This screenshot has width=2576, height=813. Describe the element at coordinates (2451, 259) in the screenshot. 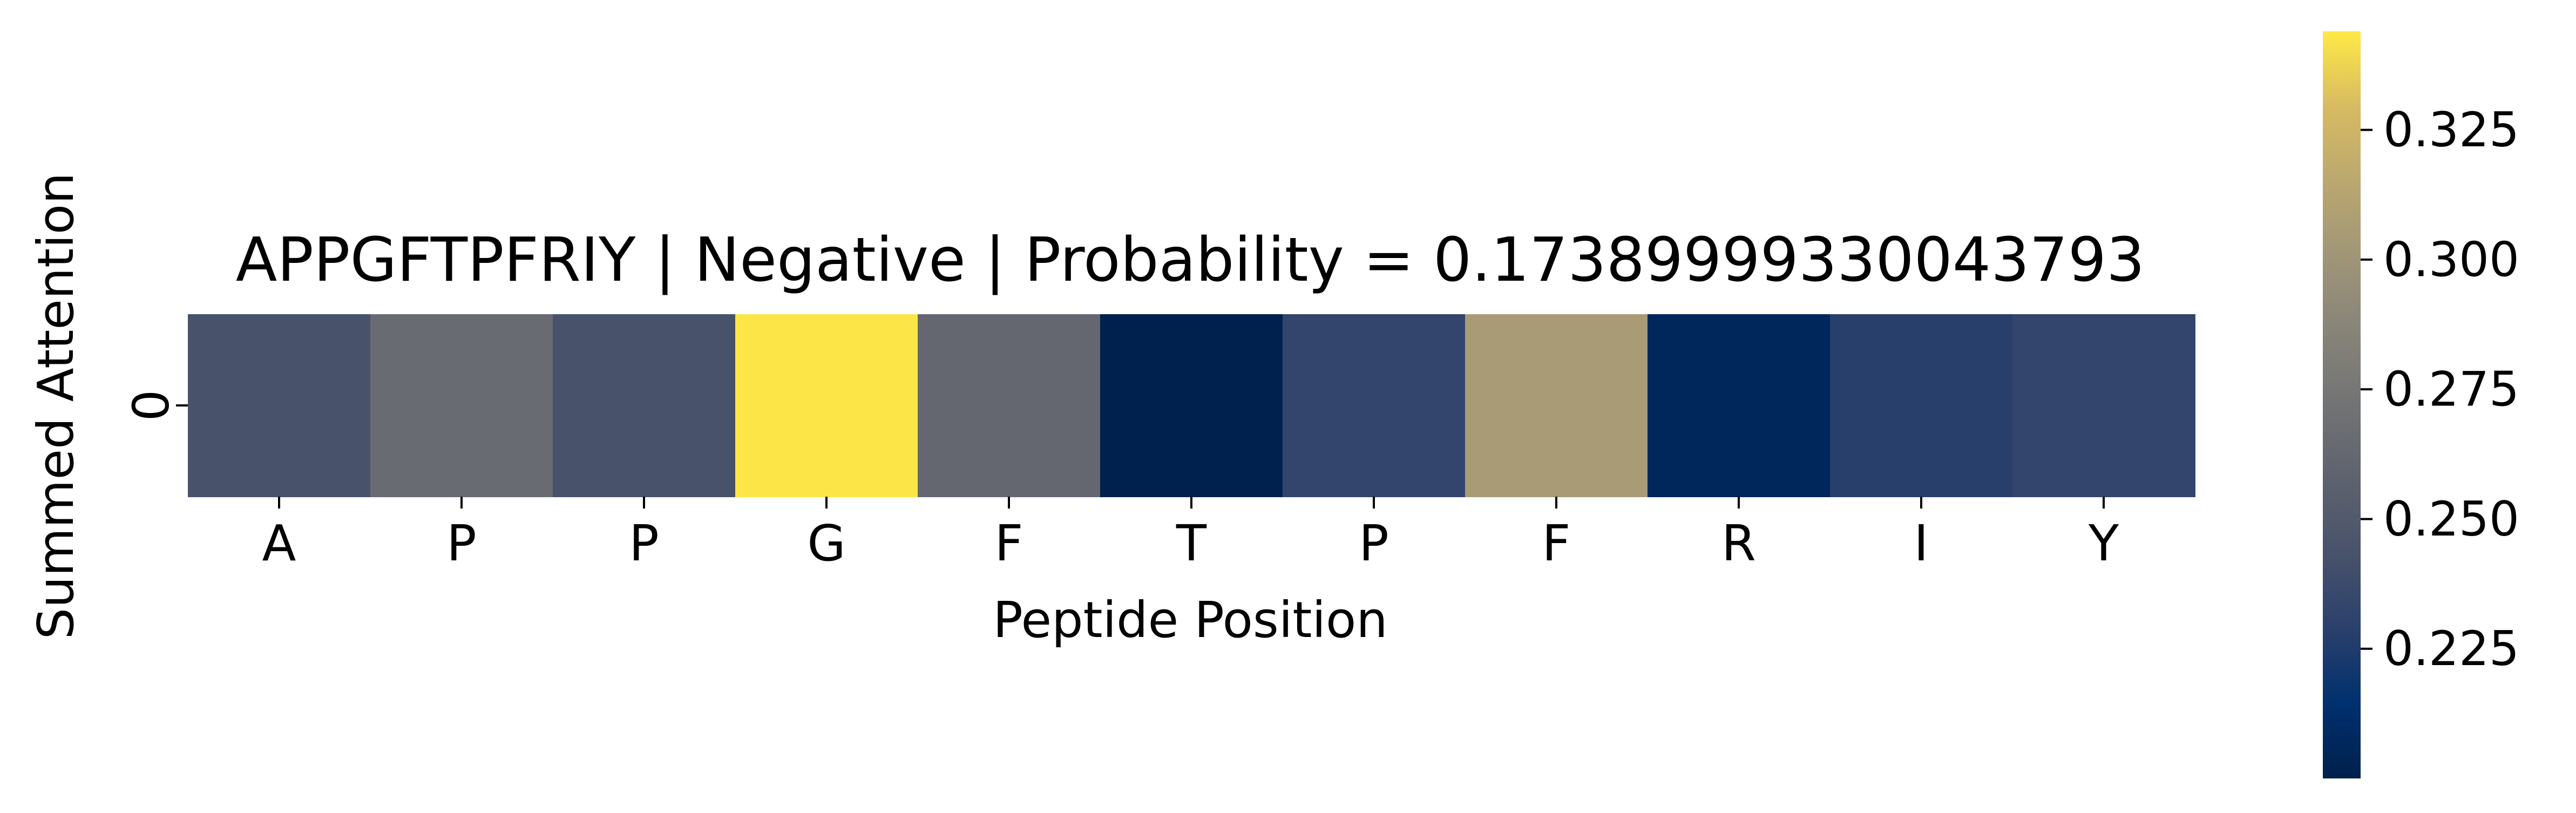

I see `colorbar-tick-label: 0.300` at that location.